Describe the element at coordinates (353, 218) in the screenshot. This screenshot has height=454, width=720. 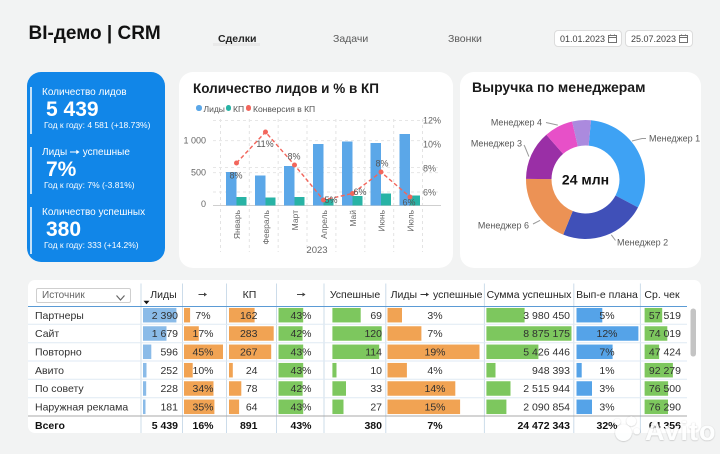
I see `svg-text: Май` at that location.